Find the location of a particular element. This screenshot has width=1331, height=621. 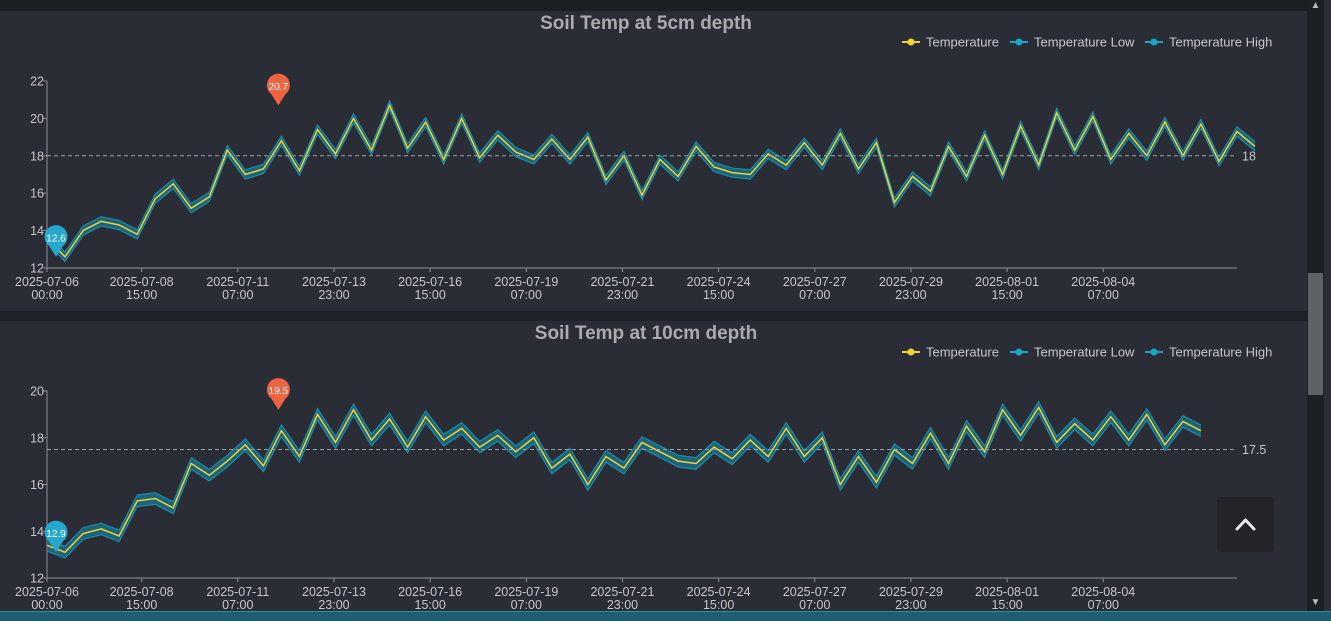

min-point-marker-label: 12.9 is located at coordinates (56, 534).